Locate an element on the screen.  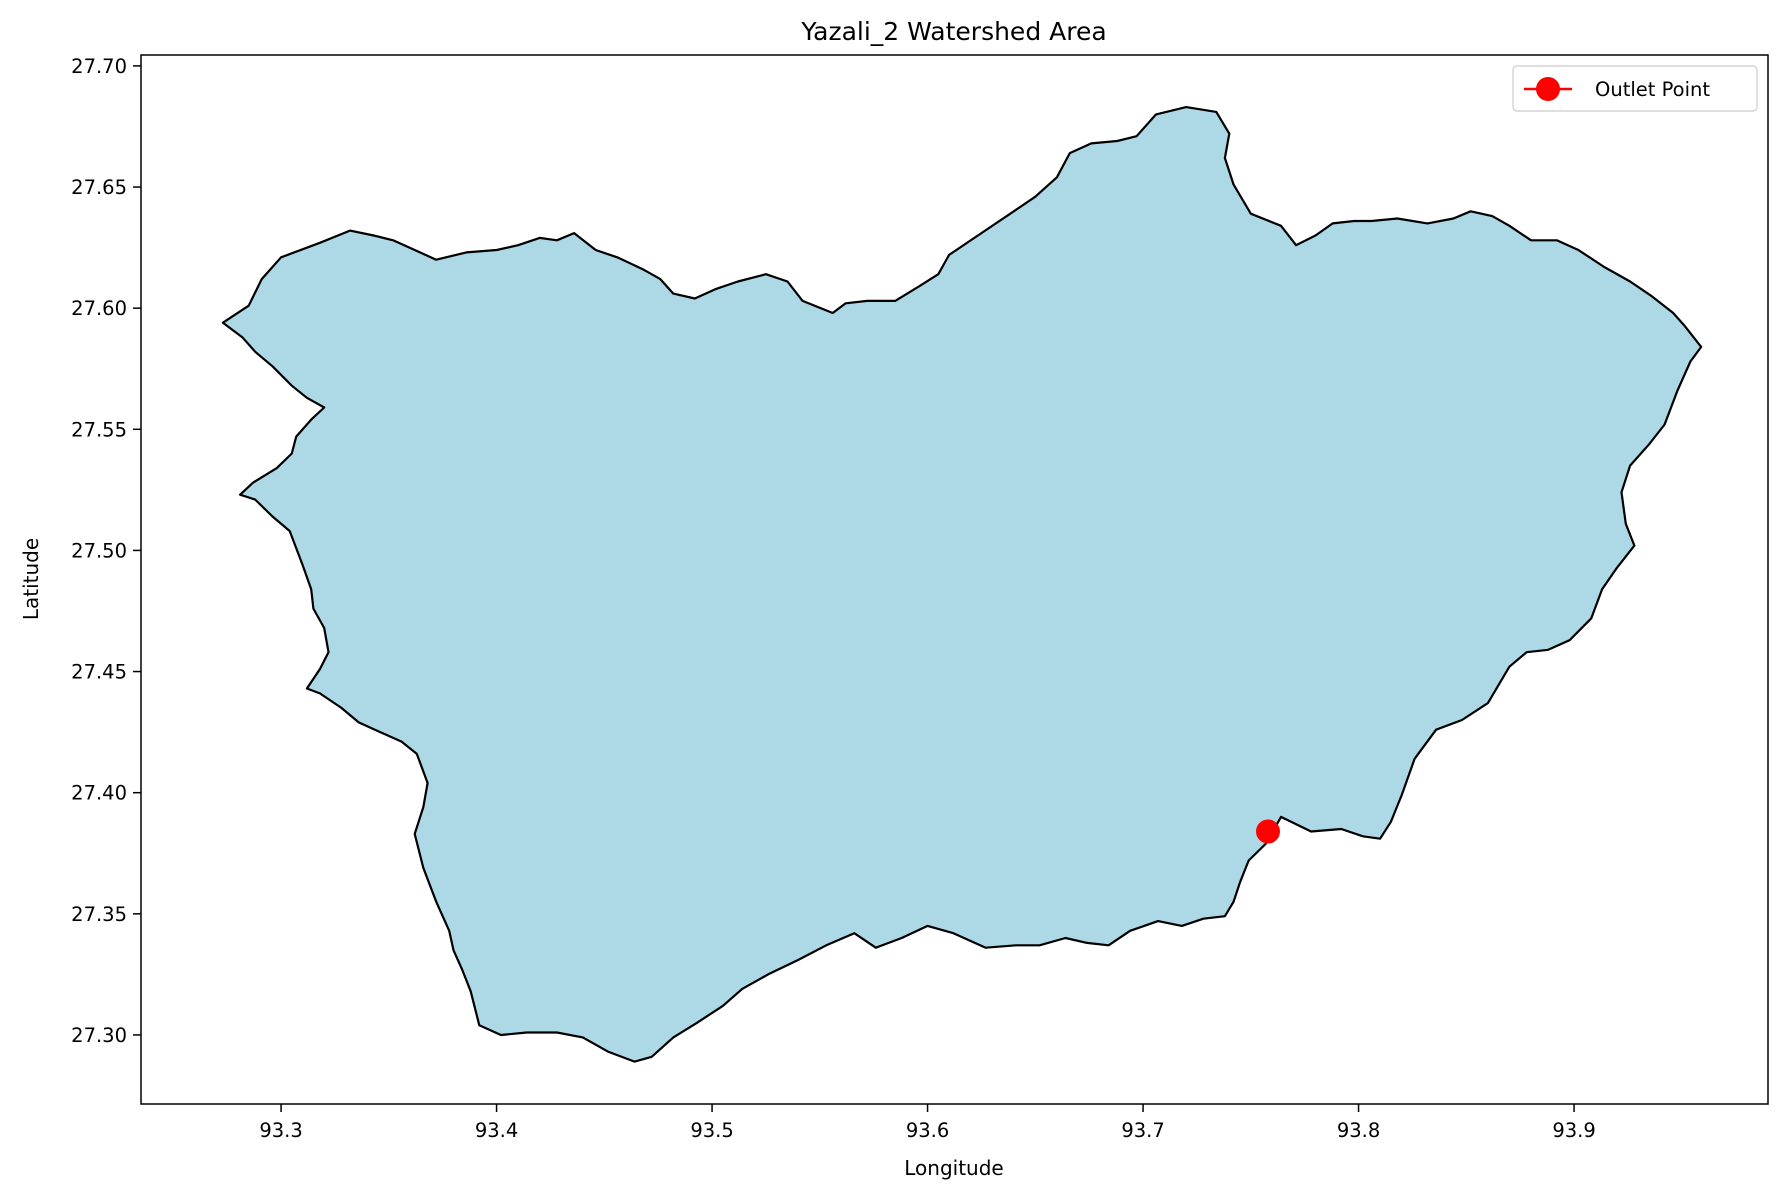
x-axis-ticks: 93.3 93.4 93.5 93.6 93.7 93.8 93.9 is located at coordinates (927, 1123).